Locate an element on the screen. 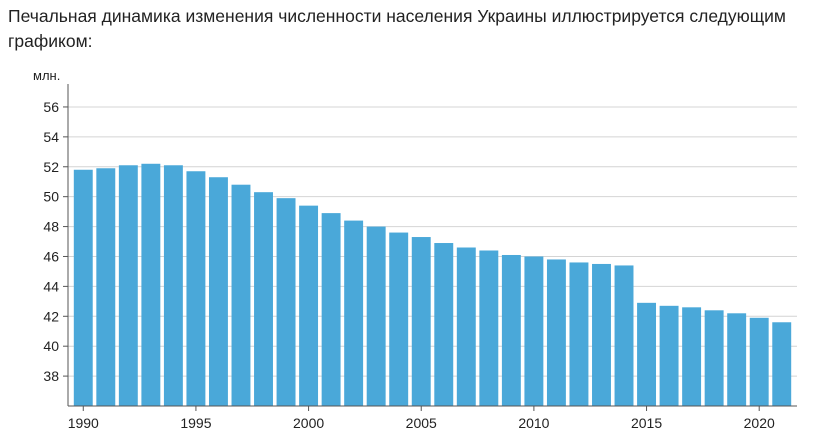  bar-1991 is located at coordinates (106, 287).